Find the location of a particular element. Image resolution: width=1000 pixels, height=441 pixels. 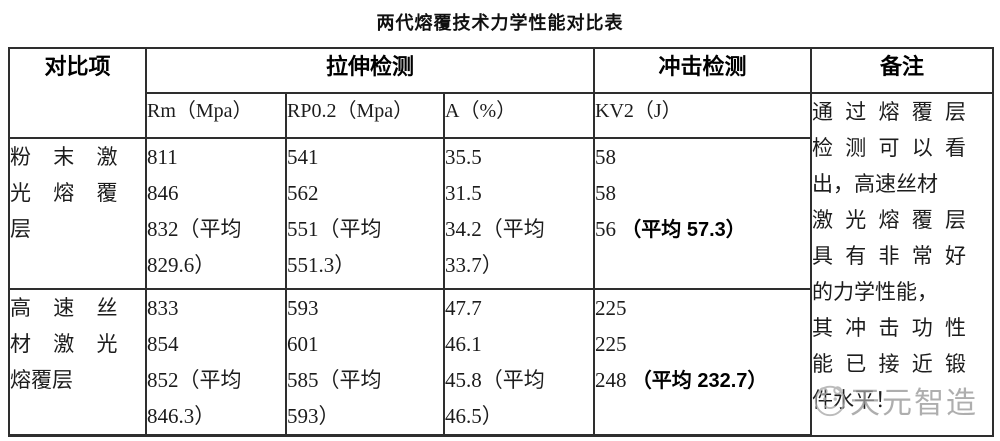

header-tensile-test: 拉伸检测 is located at coordinates (370, 70).